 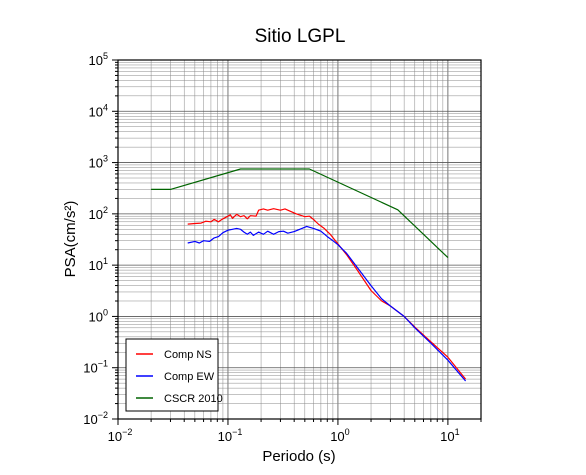 What do you see at coordinates (95, 367) in the screenshot?
I see `y-tick-label: 10⁻¹` at bounding box center [95, 367].